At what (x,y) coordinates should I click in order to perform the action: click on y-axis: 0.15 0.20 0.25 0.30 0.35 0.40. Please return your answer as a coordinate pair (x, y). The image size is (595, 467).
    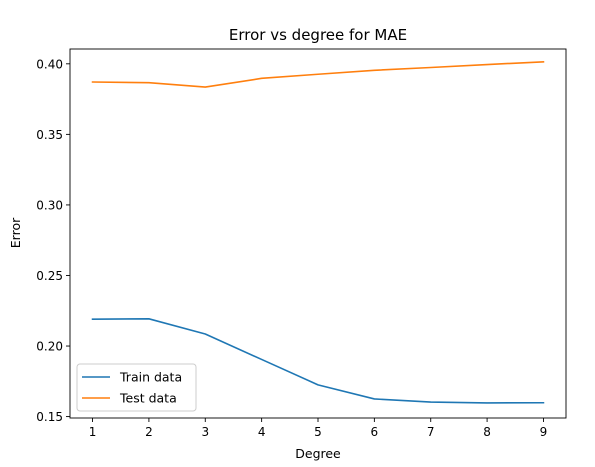
    Looking at the image, I should click on (53, 240).